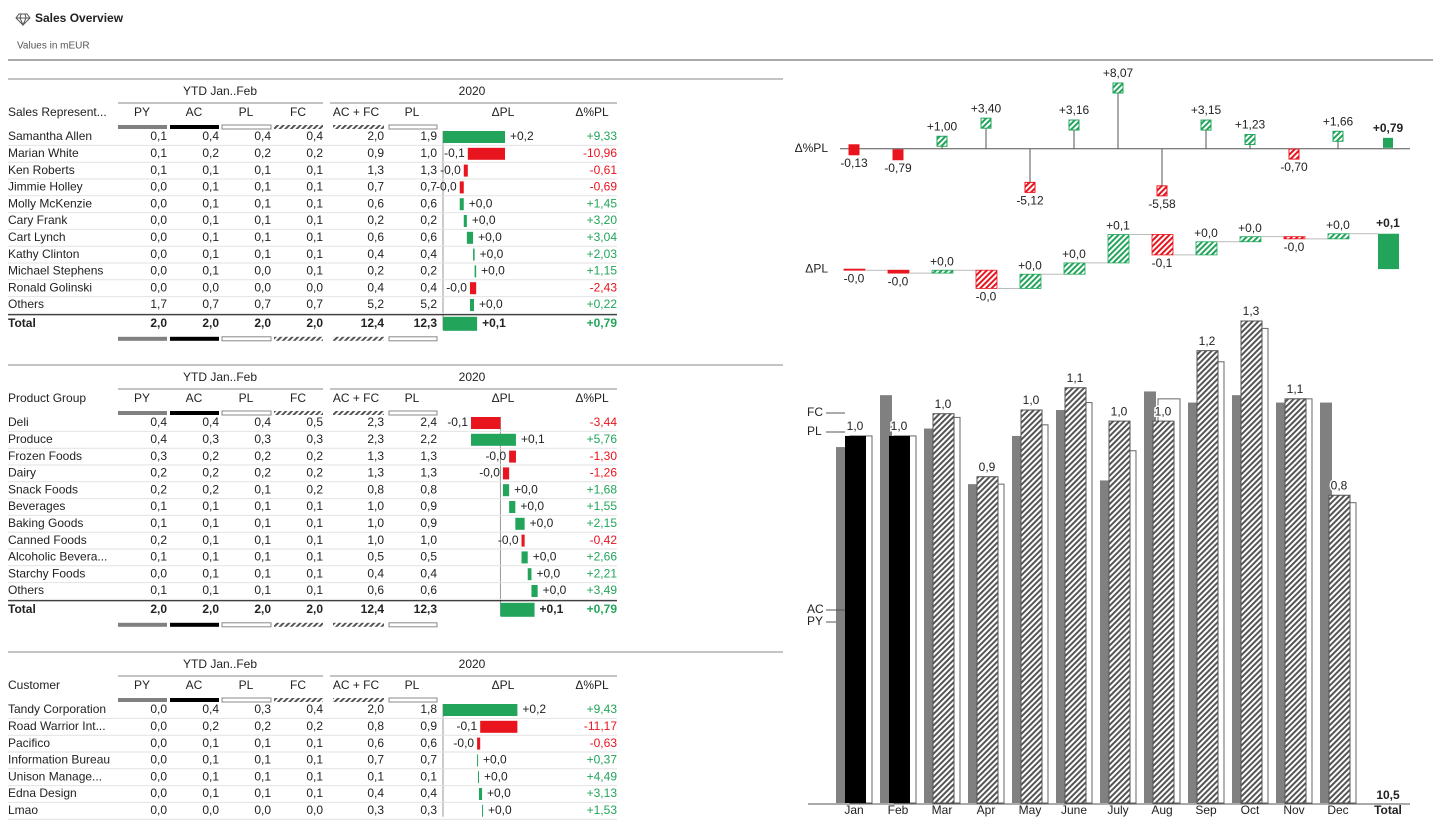 The height and width of the screenshot is (827, 1433). What do you see at coordinates (454, 153) in the screenshot?
I see `delta-label: -0,1` at bounding box center [454, 153].